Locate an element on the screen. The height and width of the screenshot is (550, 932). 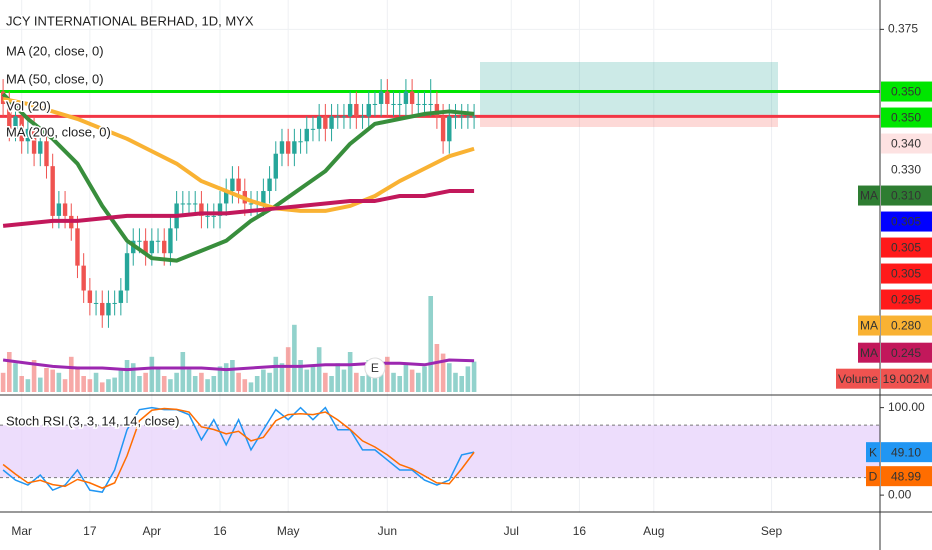
price-badge-label: 19.002M is located at coordinates (906, 379).